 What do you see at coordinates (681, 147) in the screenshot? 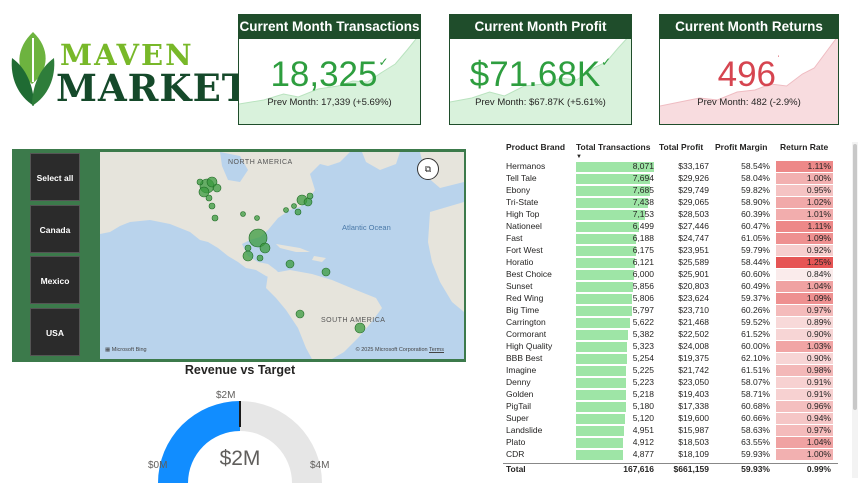
I see `column-header-profit: Total Profit` at bounding box center [681, 147].